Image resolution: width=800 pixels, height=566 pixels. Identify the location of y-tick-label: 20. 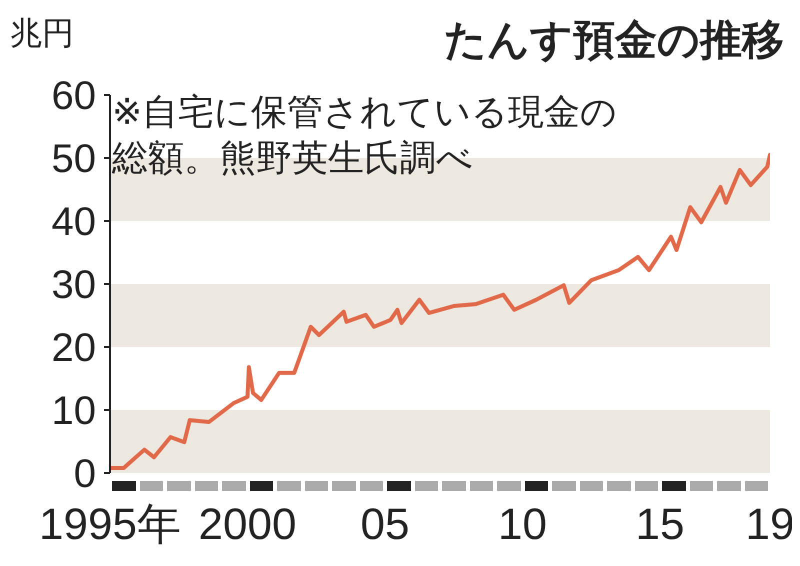
(74, 348).